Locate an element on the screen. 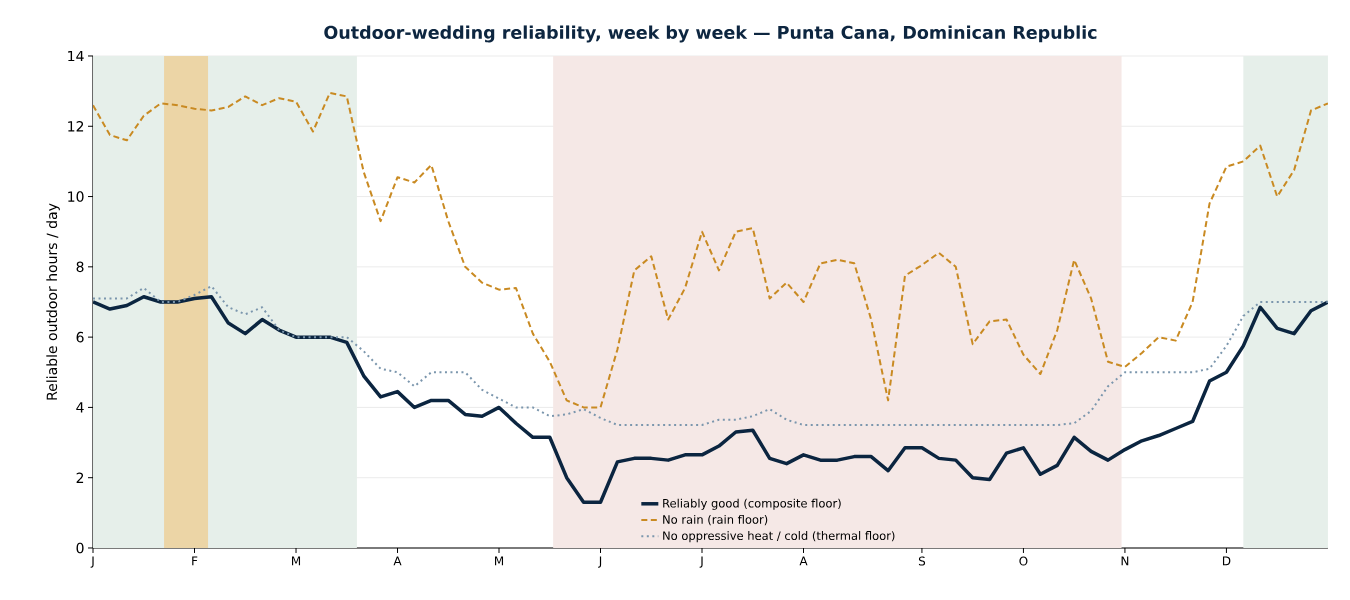  chart-title: Outdoor-wedding reliability, week by week — Punta Cana, Dominican Republic is located at coordinates (710, 34).